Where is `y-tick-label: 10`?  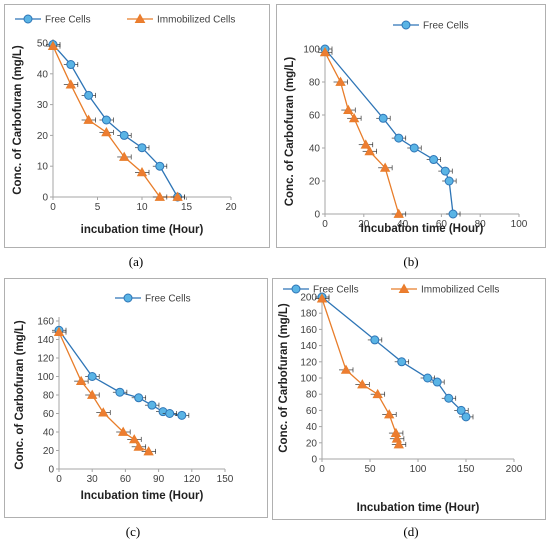 y-tick-label: 10 is located at coordinates (43, 167).